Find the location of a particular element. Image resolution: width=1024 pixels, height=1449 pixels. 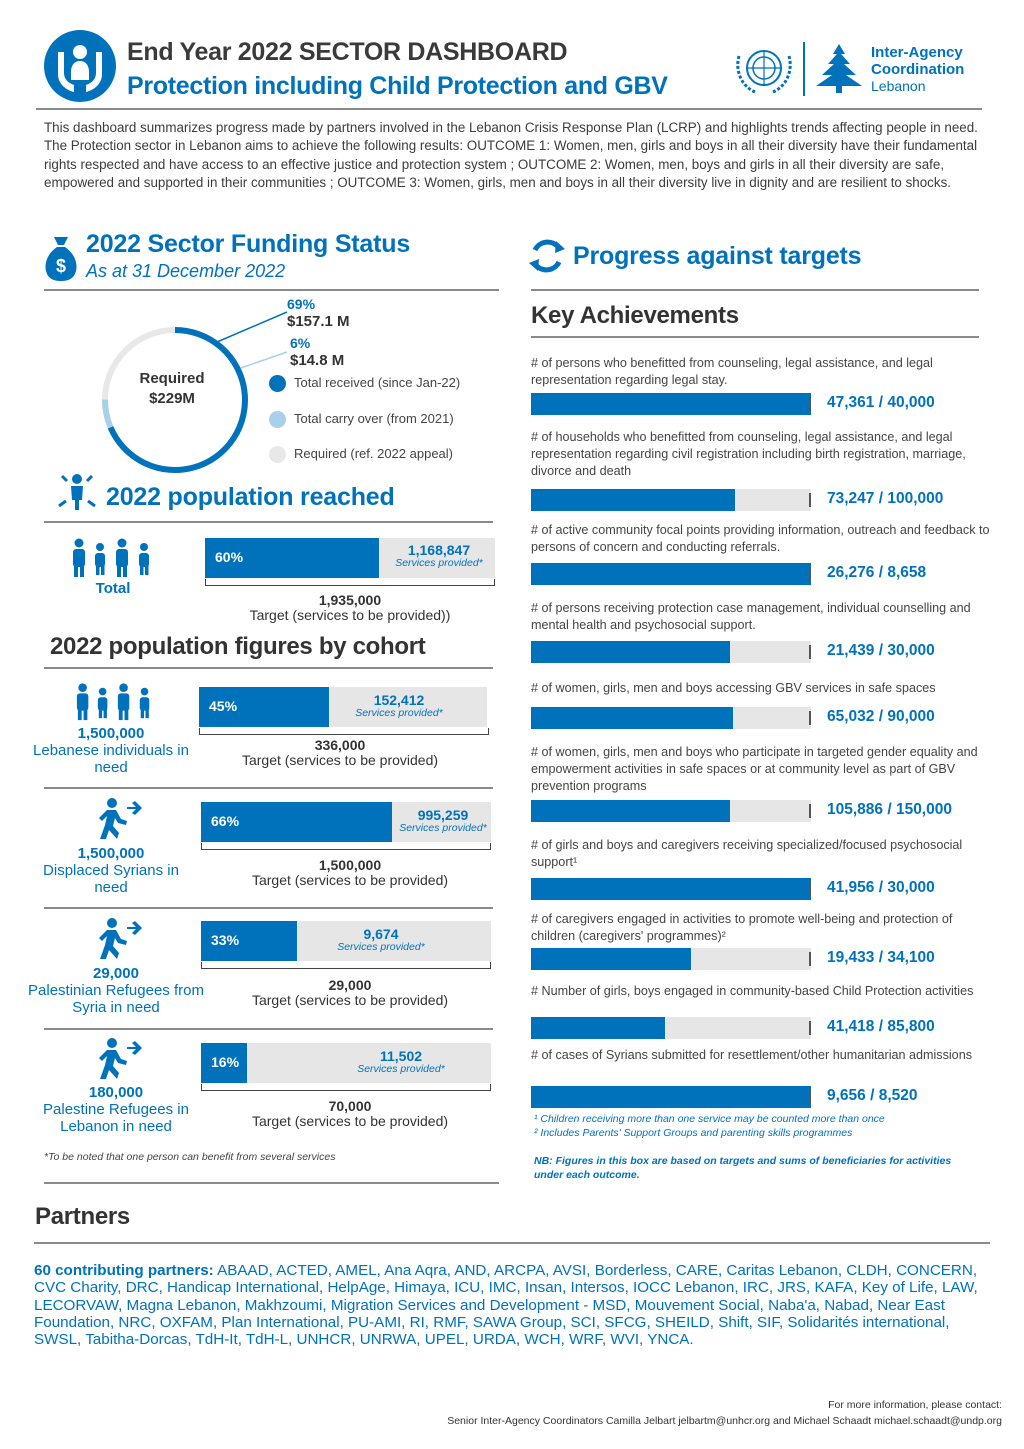

total-population-bar: 60% 1,168,847 Services provided* is located at coordinates (350, 558).